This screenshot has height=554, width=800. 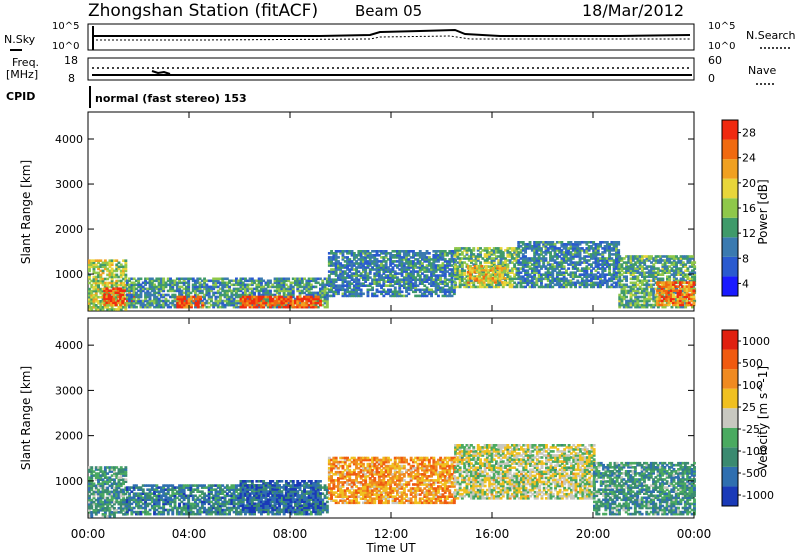 I want to click on beam-label: Beam 05, so click(x=388, y=11).